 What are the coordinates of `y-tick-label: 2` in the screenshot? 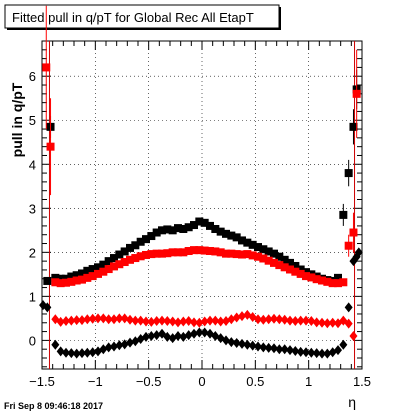 It's located at (32, 252).